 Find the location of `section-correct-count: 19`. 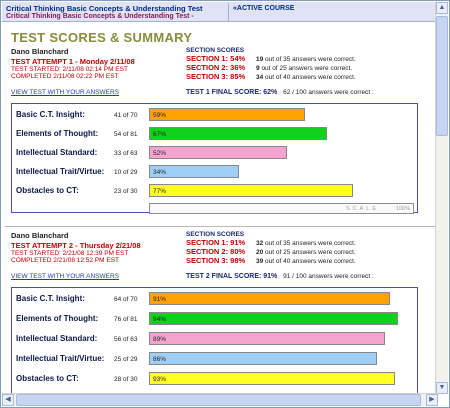

section-correct-count: 19 is located at coordinates (260, 59).